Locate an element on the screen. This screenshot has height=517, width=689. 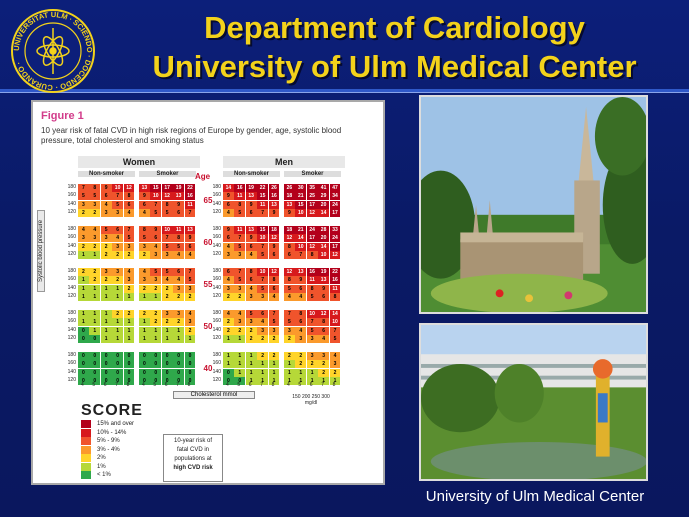
age-header: Age is located at coordinates (203, 176).